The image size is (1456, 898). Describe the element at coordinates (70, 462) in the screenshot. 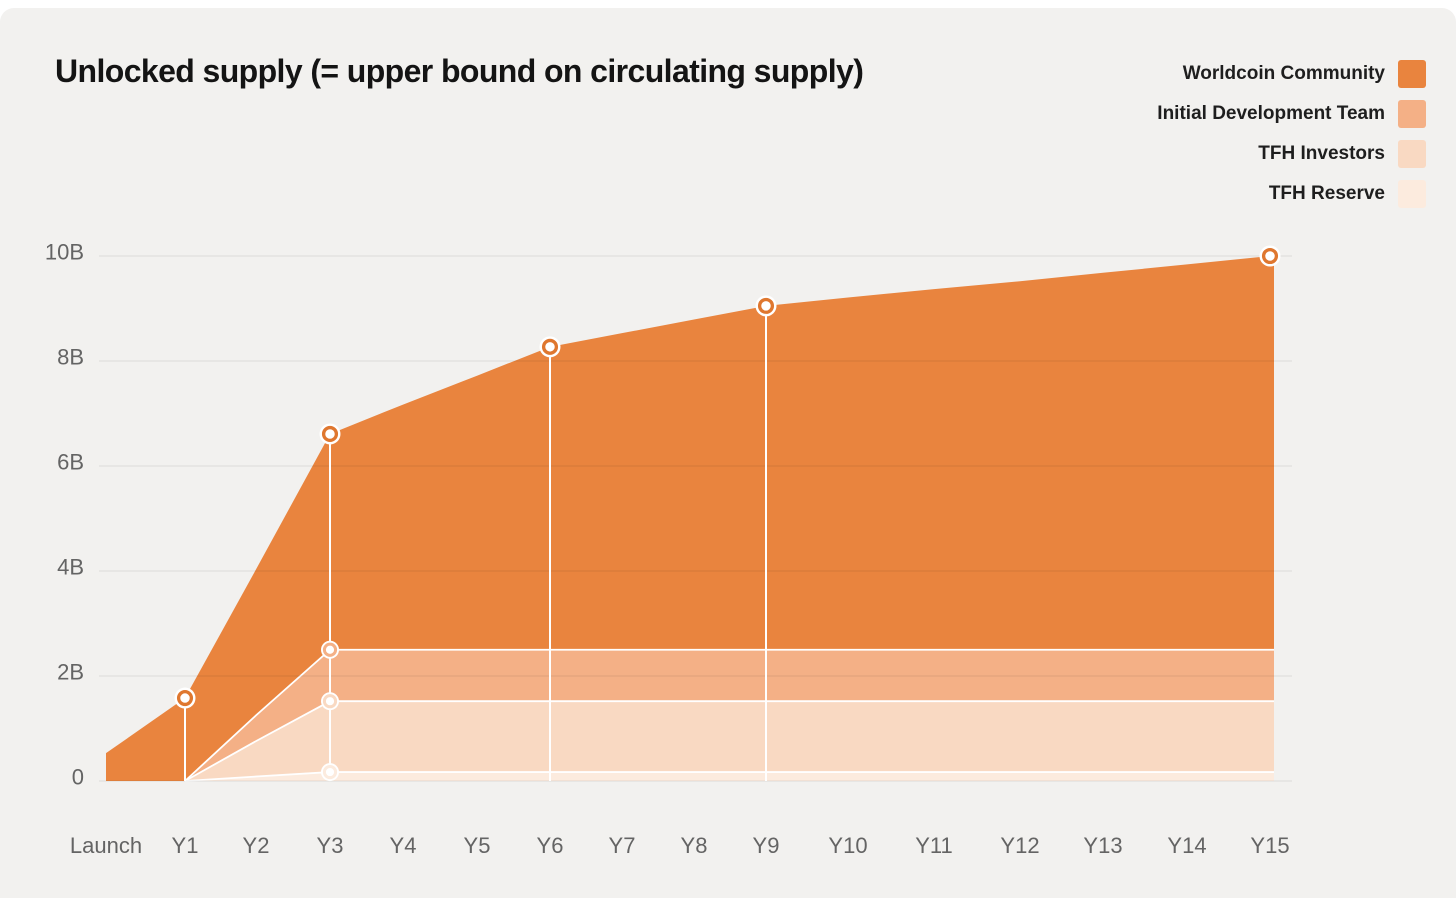

I see `y-tick-label-6b: 6B` at that location.